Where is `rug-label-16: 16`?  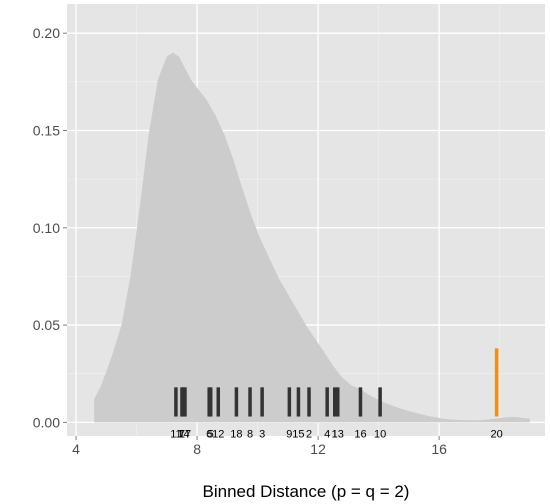
rug-label-16: 16 is located at coordinates (360, 434).